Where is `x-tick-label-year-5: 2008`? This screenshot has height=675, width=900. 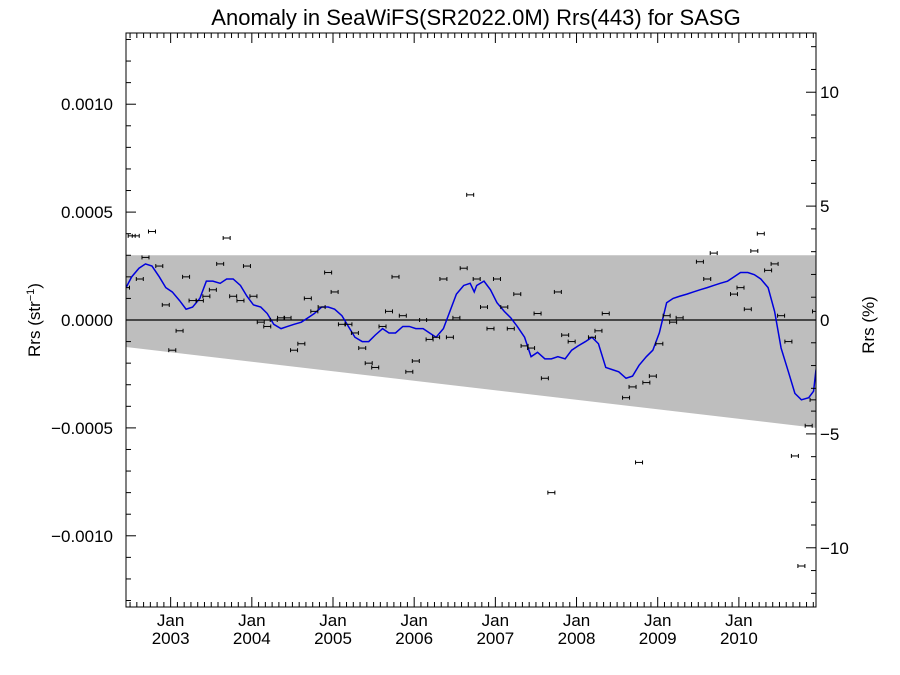 x-tick-label-year-5: 2008 is located at coordinates (577, 638).